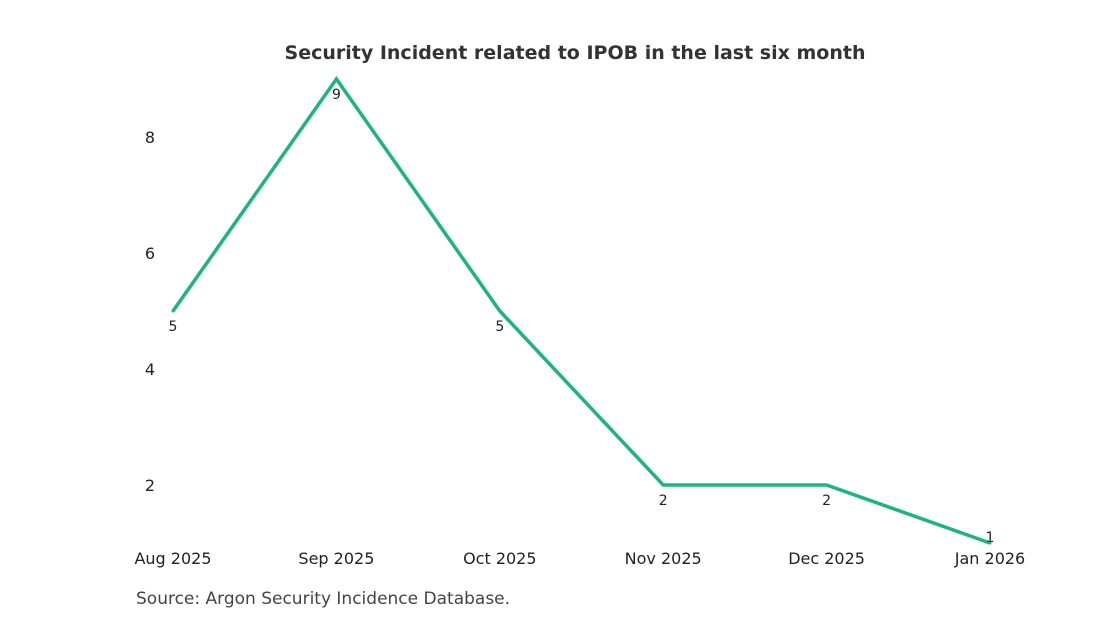  What do you see at coordinates (499, 558) in the screenshot?
I see `x-tick-label: Oct 2025` at bounding box center [499, 558].